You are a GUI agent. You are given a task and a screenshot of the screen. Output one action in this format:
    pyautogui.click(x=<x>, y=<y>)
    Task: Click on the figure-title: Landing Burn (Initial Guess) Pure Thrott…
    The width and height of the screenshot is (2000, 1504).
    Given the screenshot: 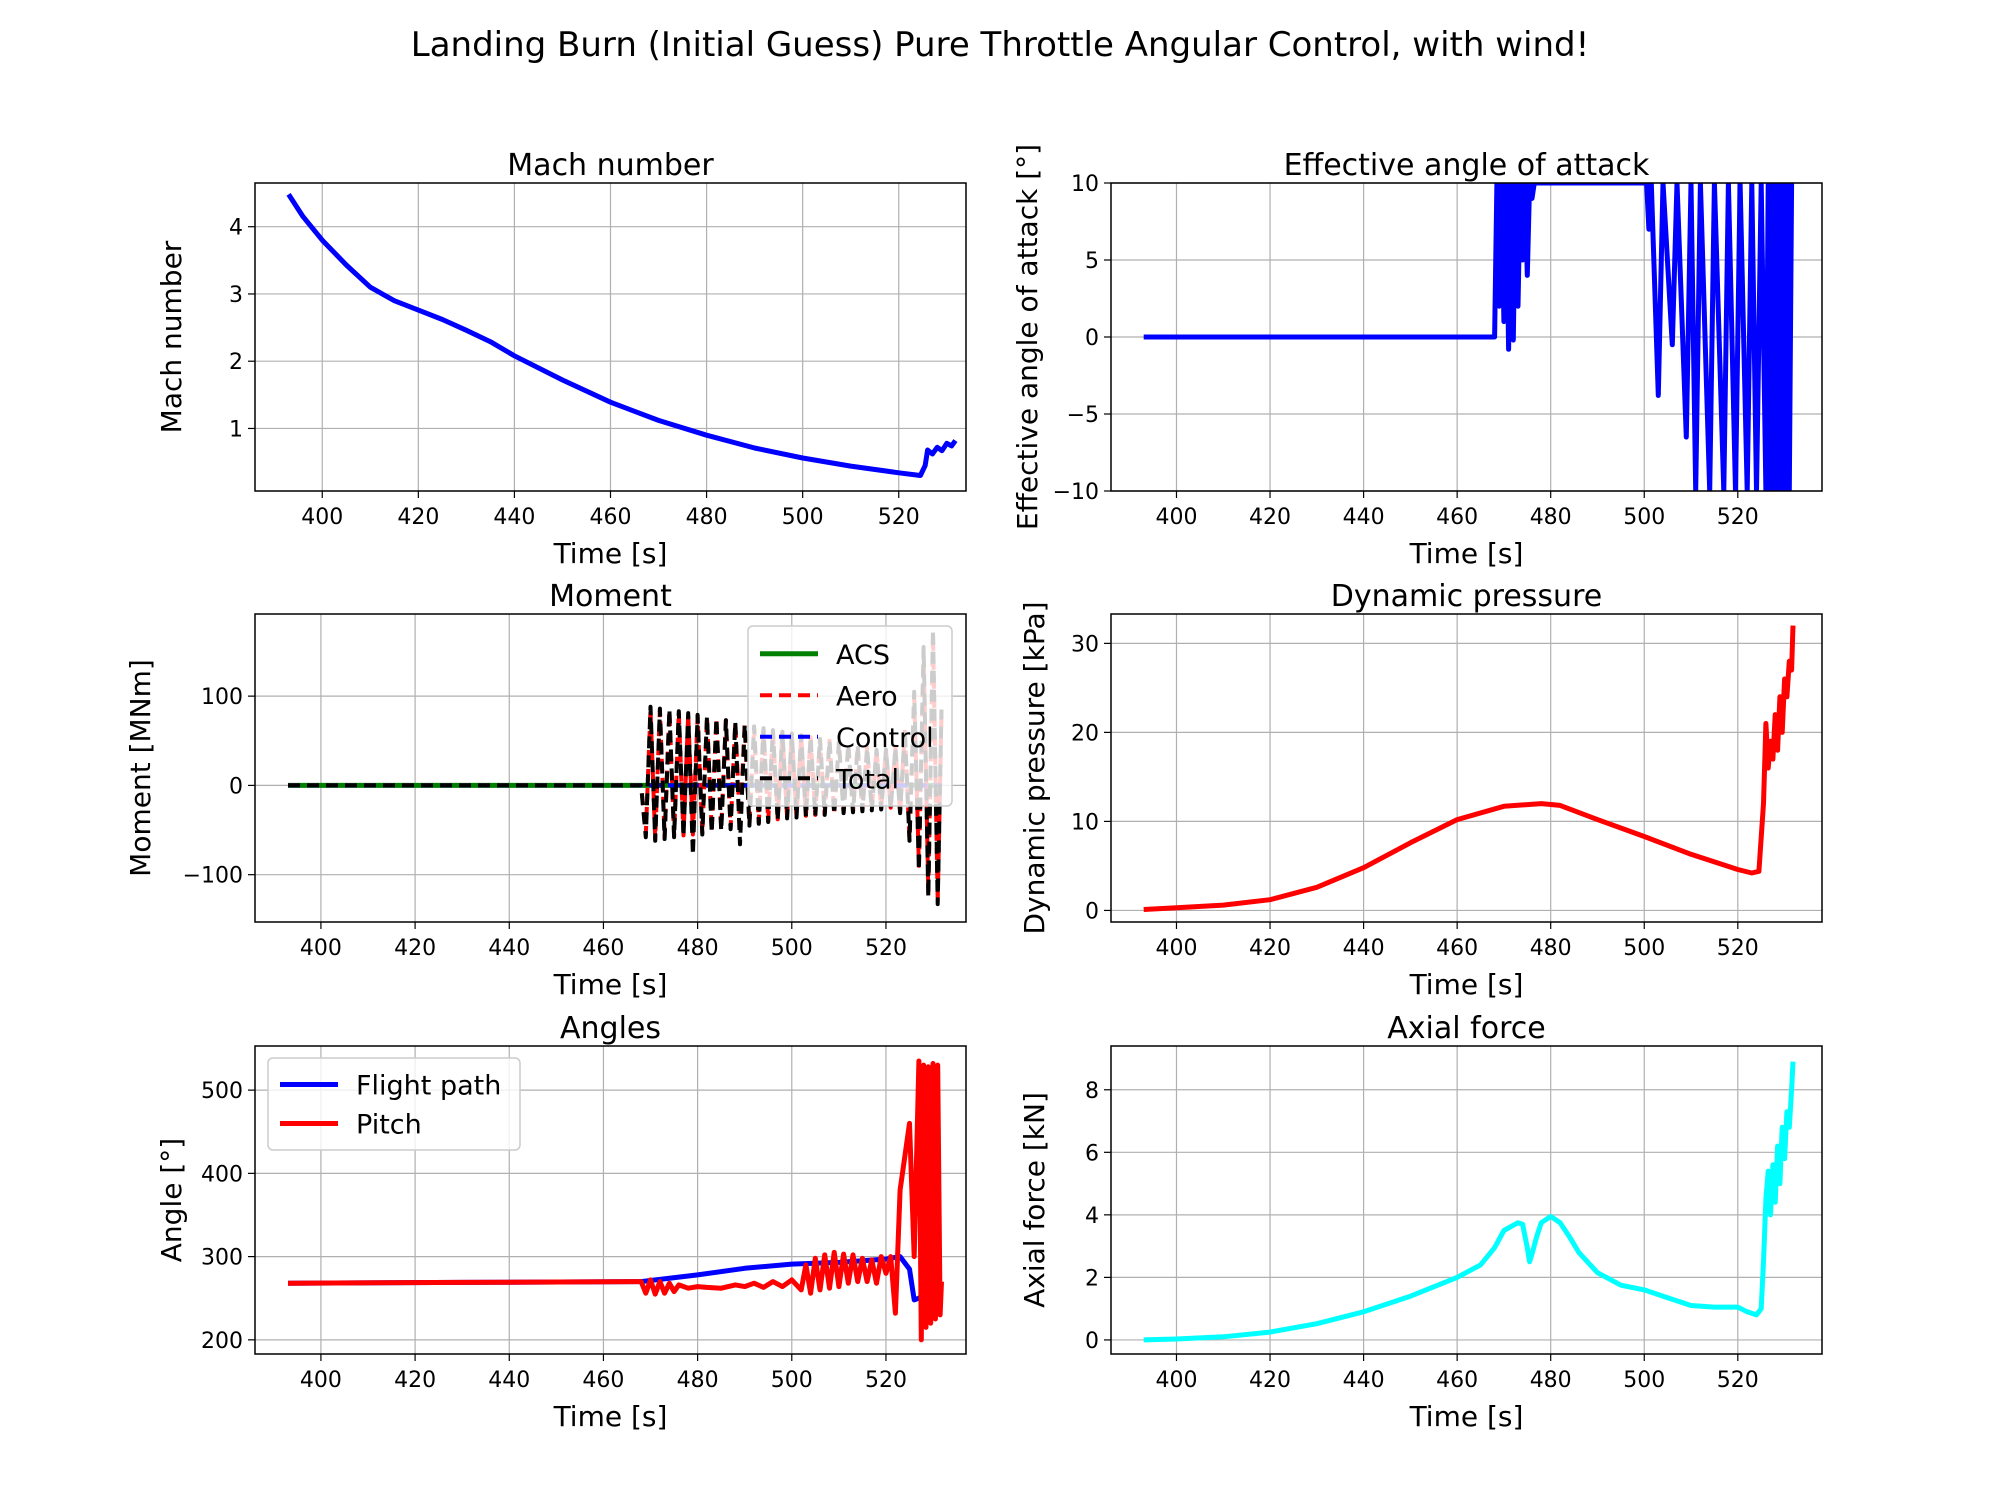 What is the action you would take?
    pyautogui.click(x=1000, y=45)
    